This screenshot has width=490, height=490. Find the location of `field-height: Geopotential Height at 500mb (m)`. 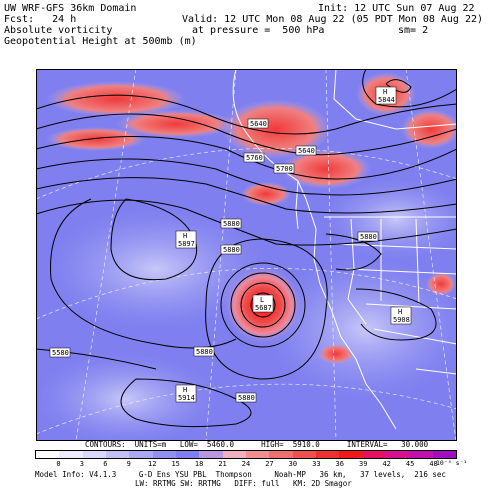

field-height: Geopotential Height at 500mb (m) is located at coordinates (100, 41).